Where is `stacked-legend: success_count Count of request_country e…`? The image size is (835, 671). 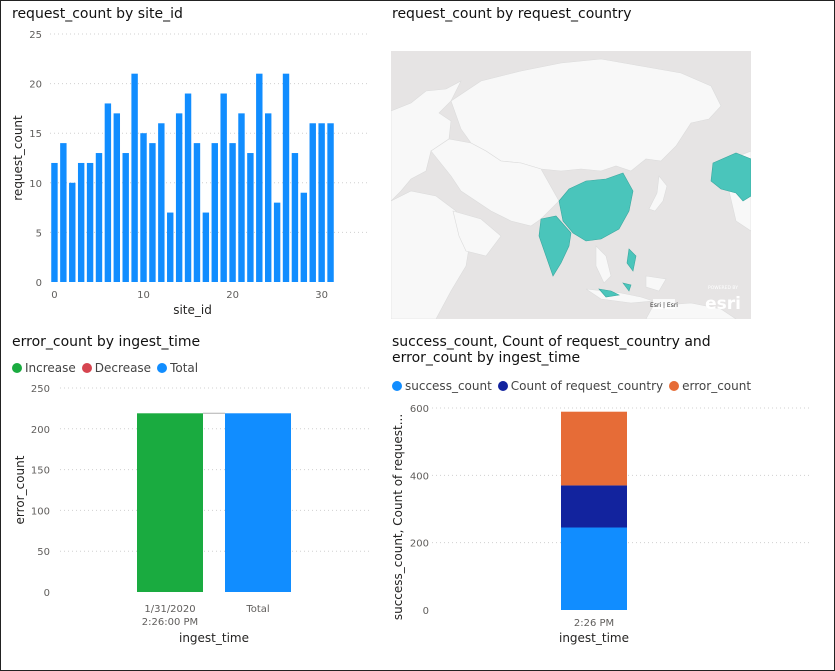
stacked-legend: success_count Count of request_country e… is located at coordinates (571, 386).